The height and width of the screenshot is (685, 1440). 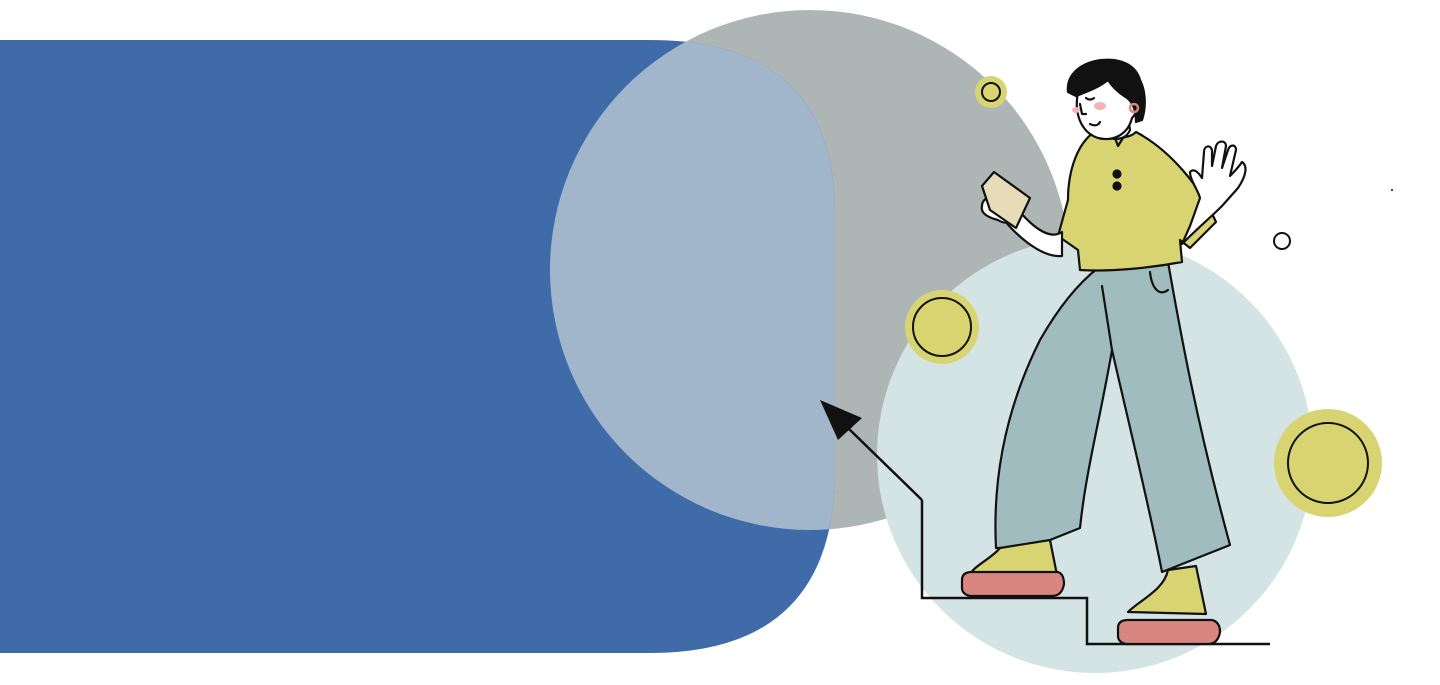 I want to click on arrow-up-left-icon, so click(x=871, y=450).